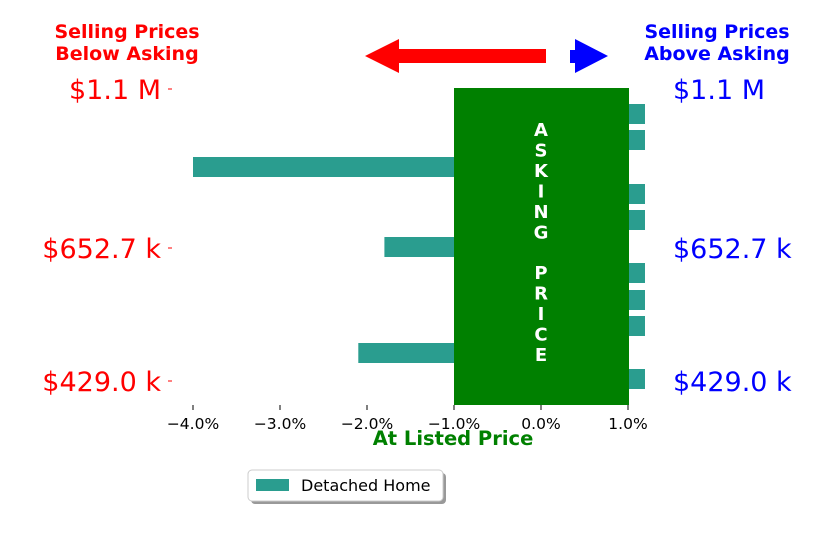 Image resolution: width=834 pixels, height=541 pixels. I want to click on legend-box, so click(345, 485).